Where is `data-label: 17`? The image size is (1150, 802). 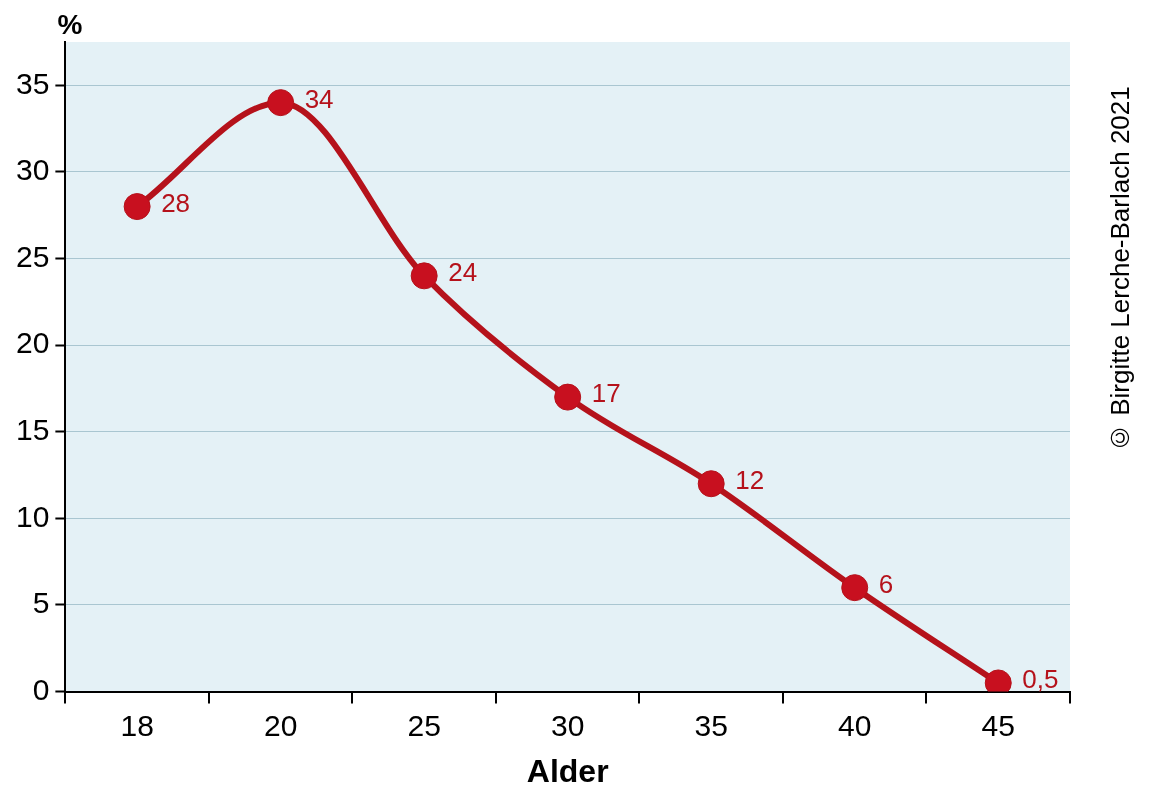 data-label: 17 is located at coordinates (606, 393).